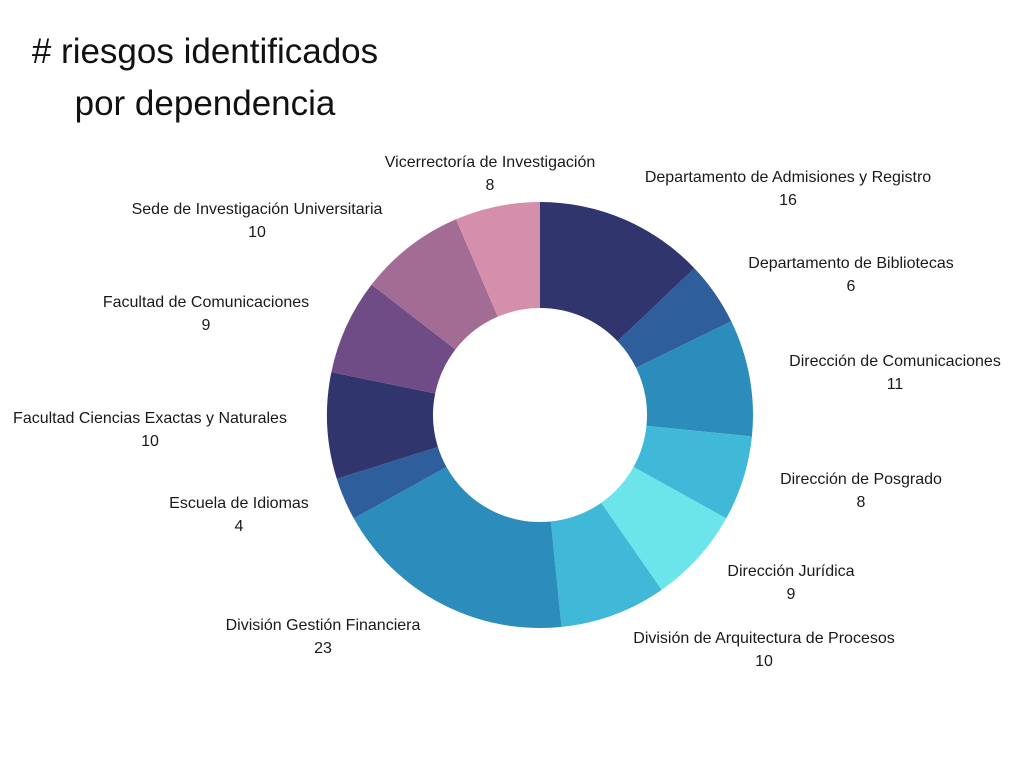 The width and height of the screenshot is (1024, 768). What do you see at coordinates (323, 648) in the screenshot?
I see `slice-value-7: 23` at bounding box center [323, 648].